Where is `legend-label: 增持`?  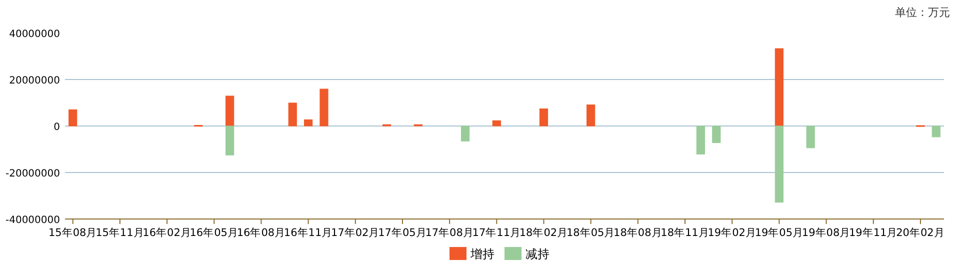
legend-label: 增持 is located at coordinates (482, 254).